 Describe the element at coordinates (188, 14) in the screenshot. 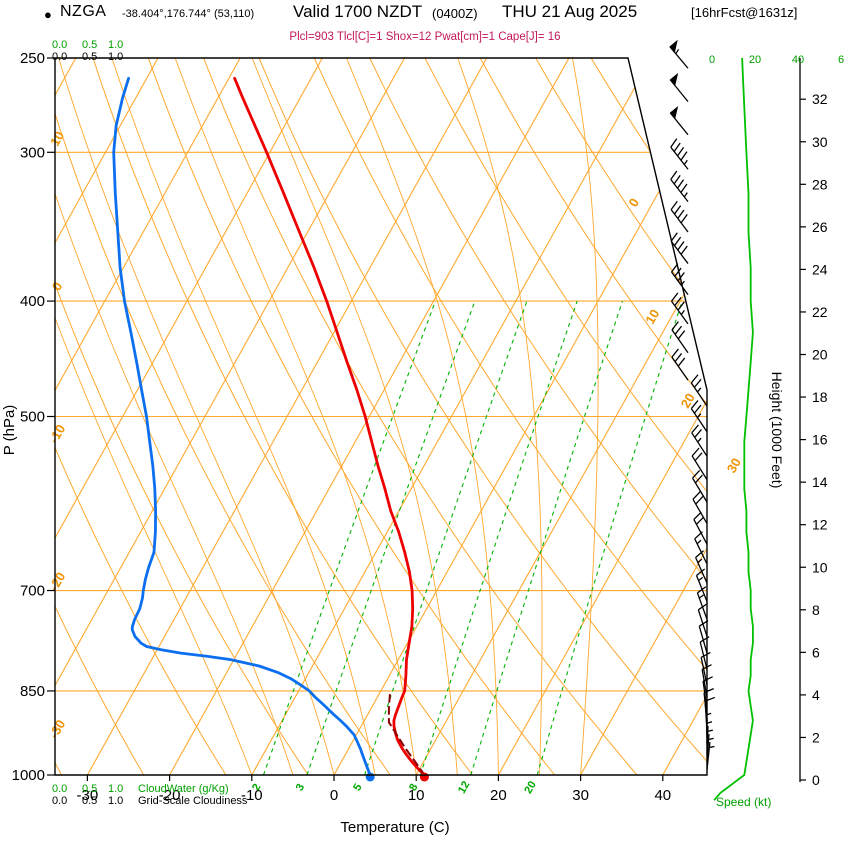

I see `station-coordinates: -38.404°,176.744° (53,110)` at that location.